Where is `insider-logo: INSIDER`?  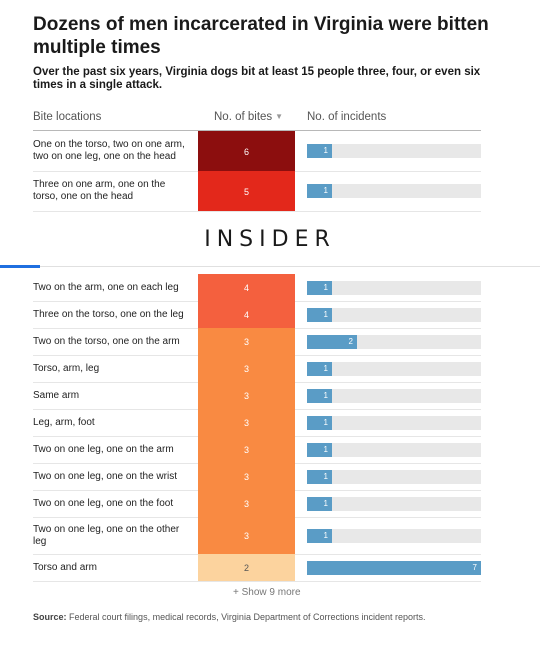 insider-logo: INSIDER is located at coordinates (270, 239).